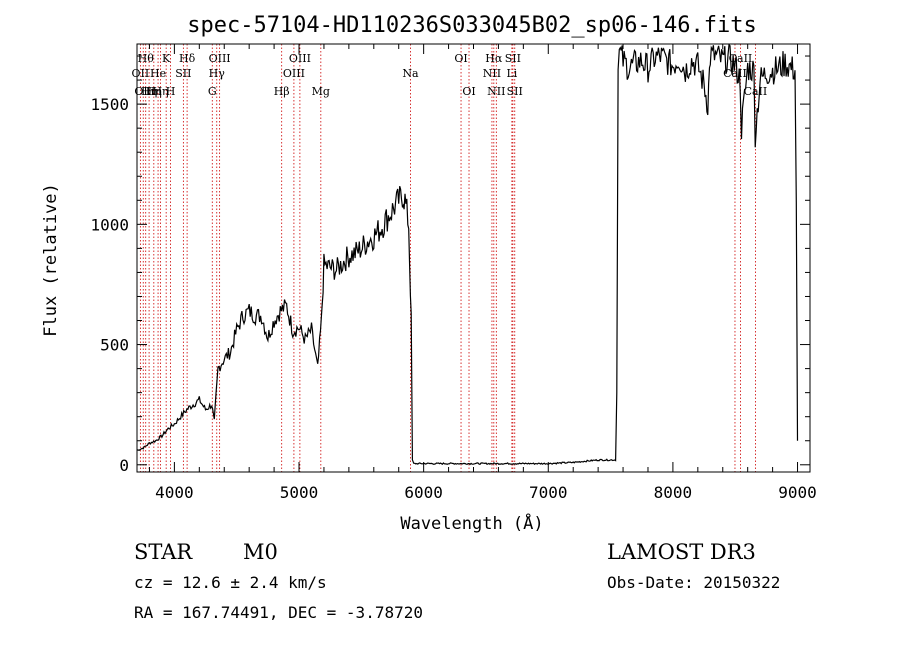  I want to click on y-axis-label: Flux (relative), so click(51, 260).